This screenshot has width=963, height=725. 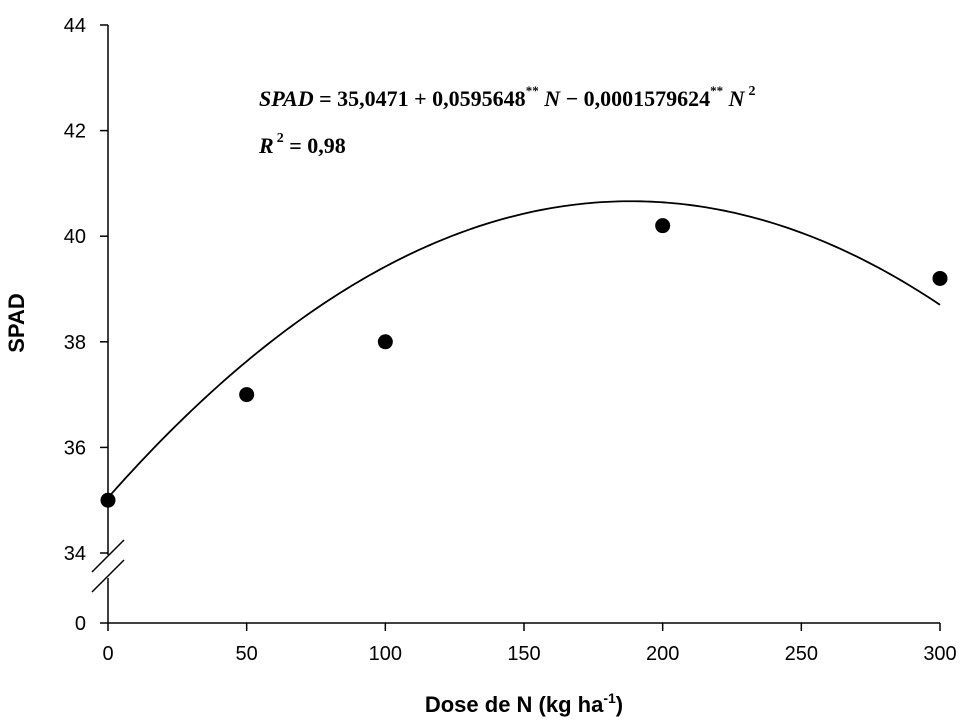 What do you see at coordinates (716, 90) in the screenshot?
I see `eq-sig2: **` at bounding box center [716, 90].